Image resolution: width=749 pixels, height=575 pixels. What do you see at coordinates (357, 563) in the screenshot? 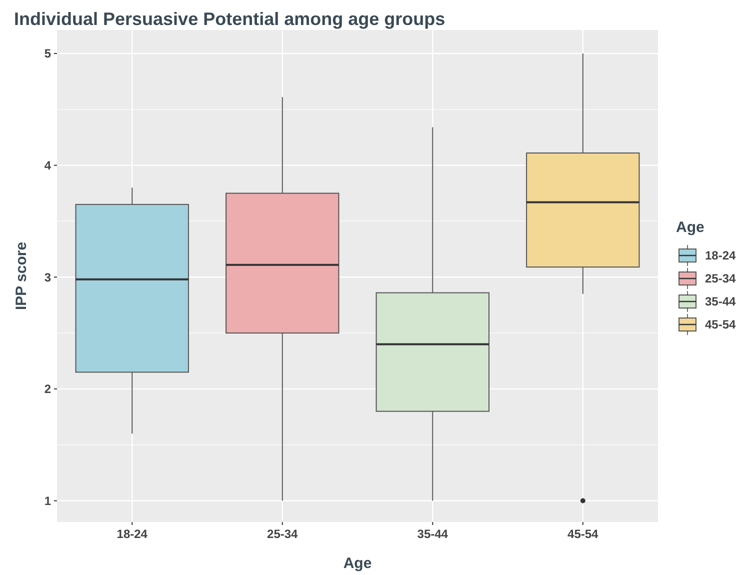
I see `x-axis-title: Age` at bounding box center [357, 563].